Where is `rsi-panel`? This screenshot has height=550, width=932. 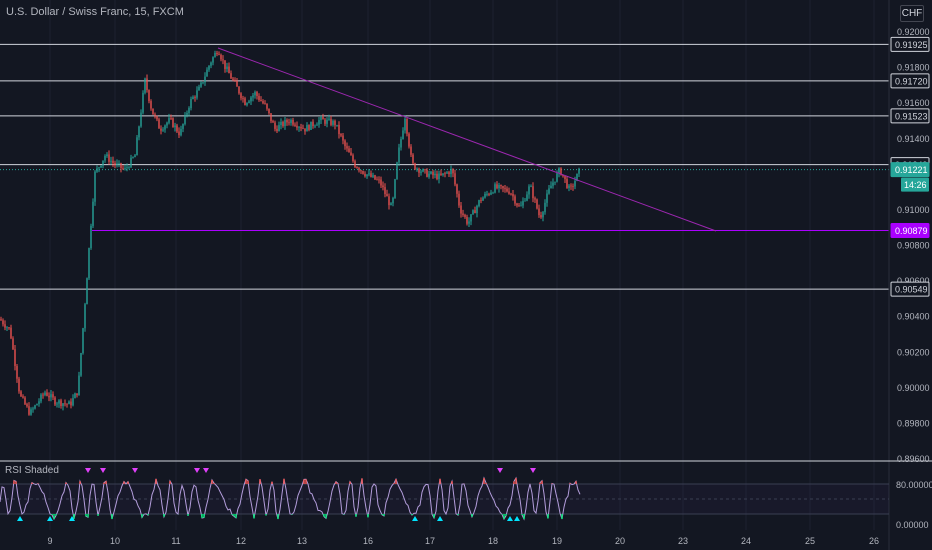 rsi-panel is located at coordinates (444, 494).